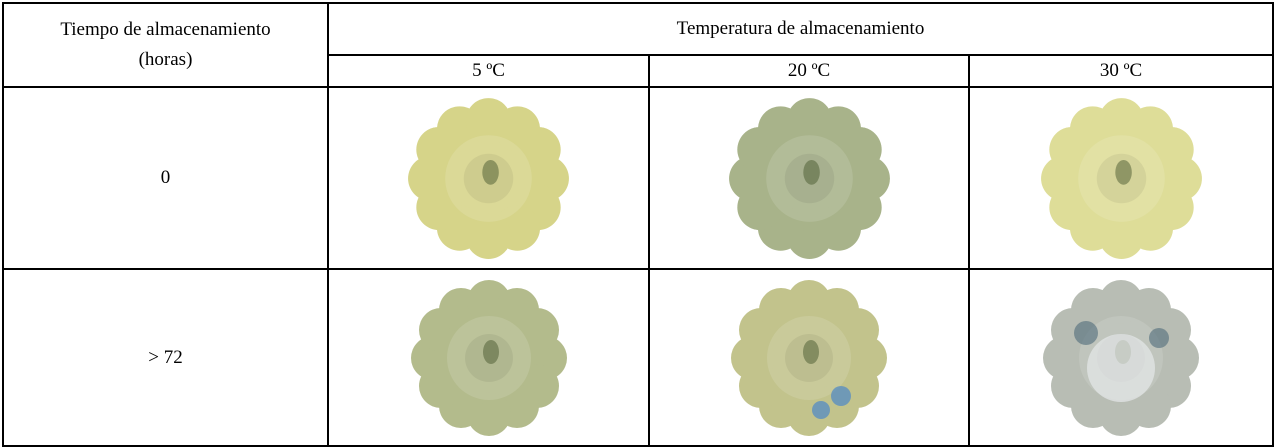  What do you see at coordinates (165, 357) in the screenshot?
I see `row-label: > 72` at bounding box center [165, 357].